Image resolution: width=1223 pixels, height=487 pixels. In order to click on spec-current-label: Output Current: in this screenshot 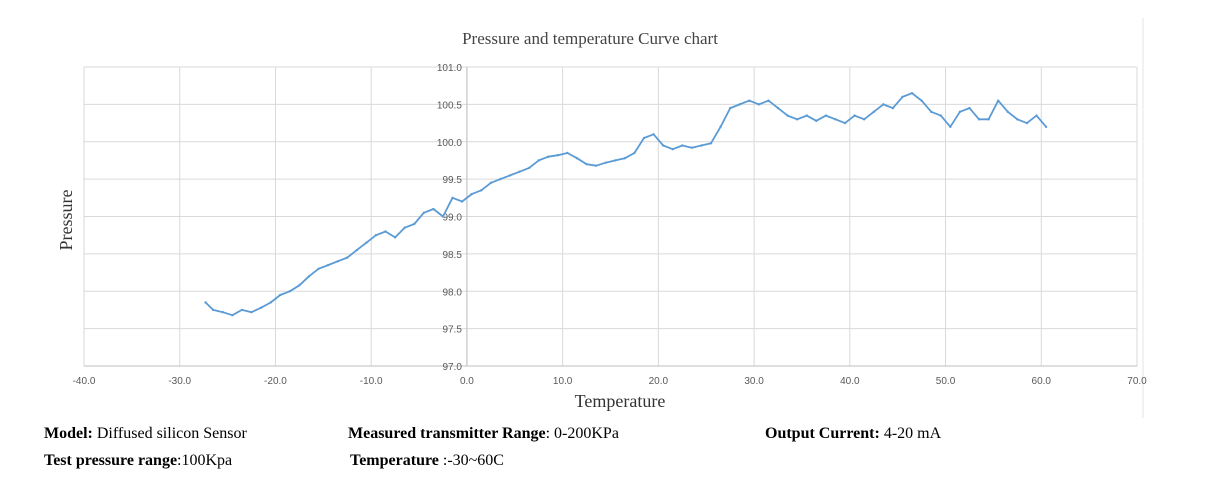, I will do `click(822, 433)`.